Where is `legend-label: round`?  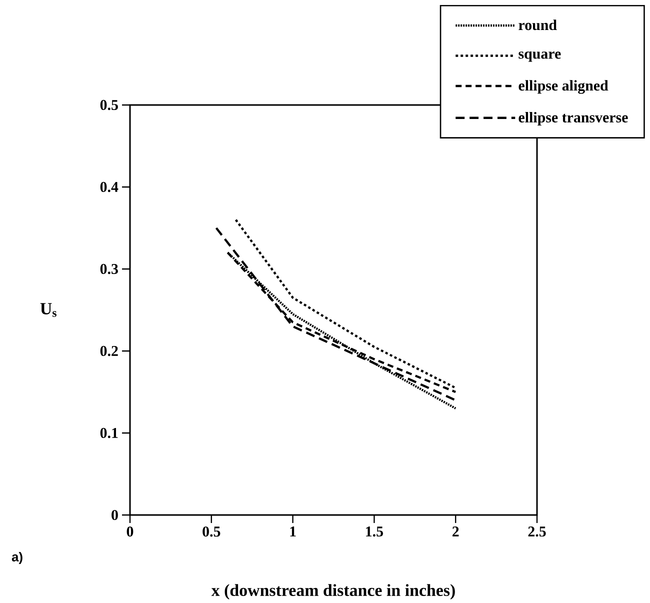
legend-label: round is located at coordinates (537, 25).